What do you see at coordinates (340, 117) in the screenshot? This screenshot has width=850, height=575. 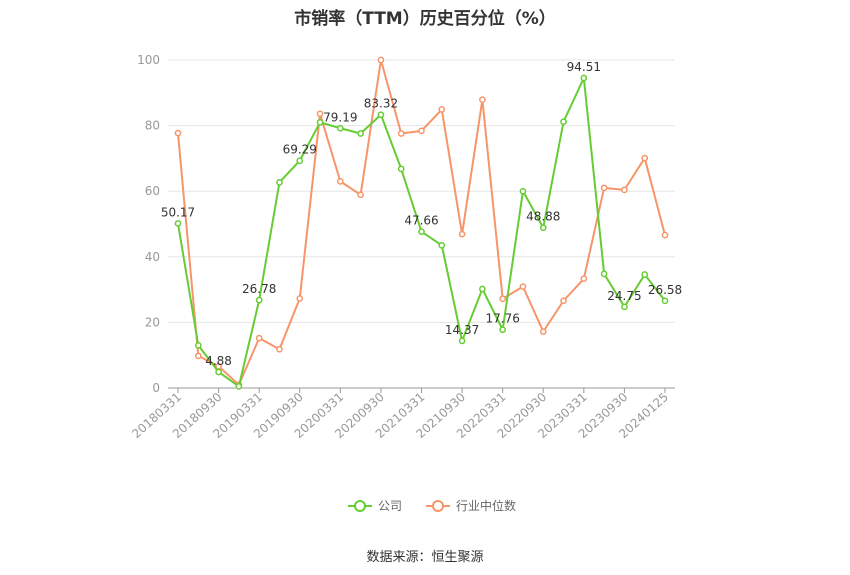 I see `data-label: 79.19` at bounding box center [340, 117].